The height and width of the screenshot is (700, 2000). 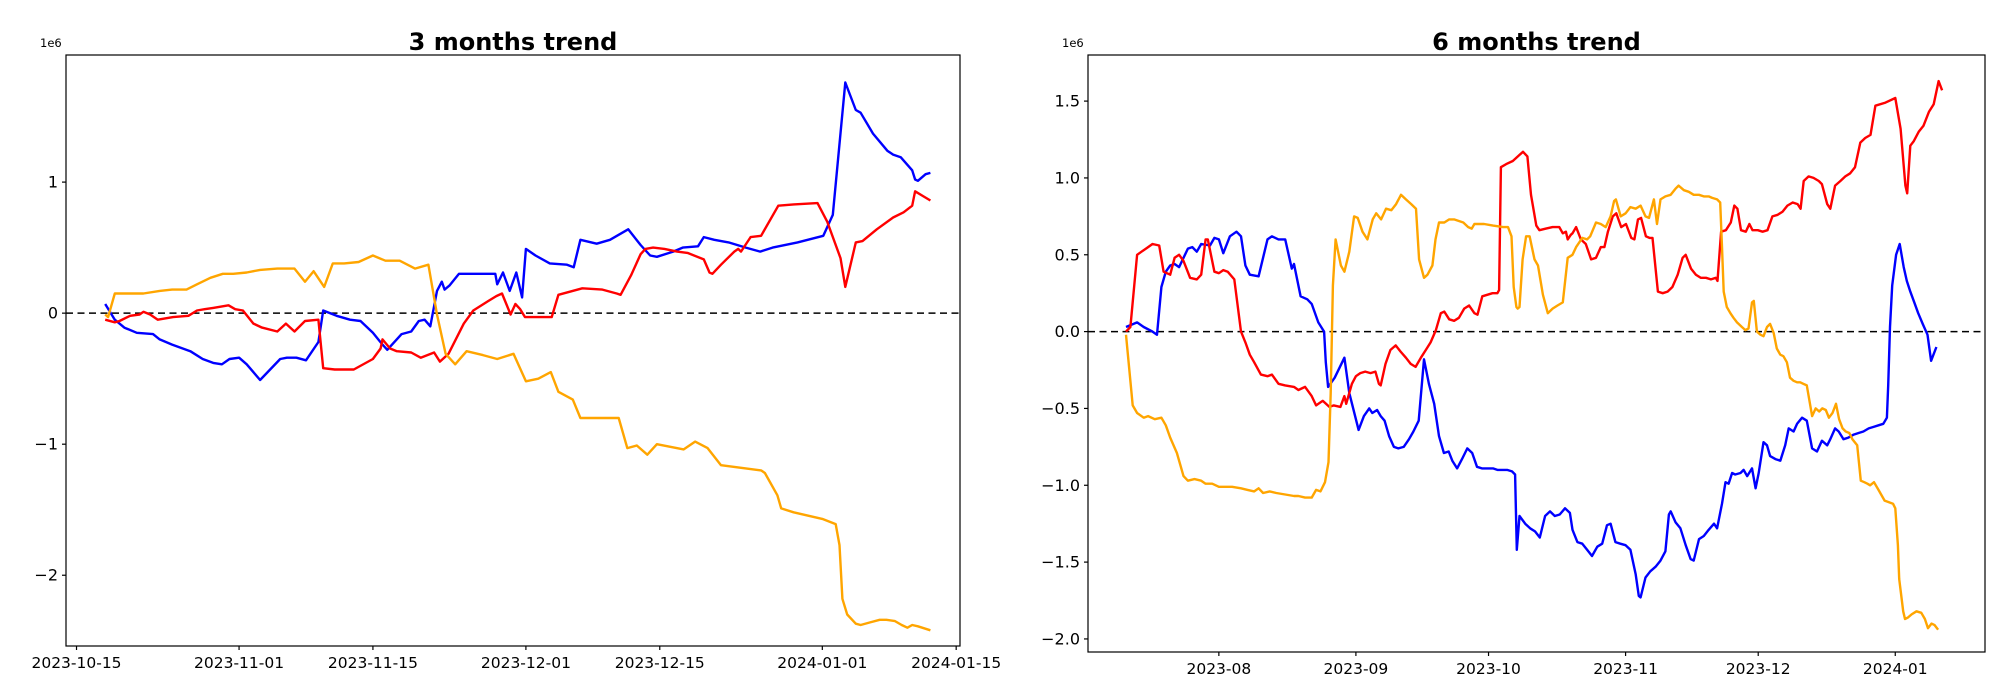 I want to click on x-tick-label: 2023-12, so click(x=1758, y=669).